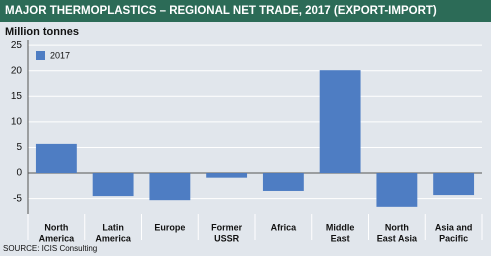 This screenshot has width=491, height=256. What do you see at coordinates (227, 238) in the screenshot?
I see `x-tick-label: USSR` at bounding box center [227, 238].